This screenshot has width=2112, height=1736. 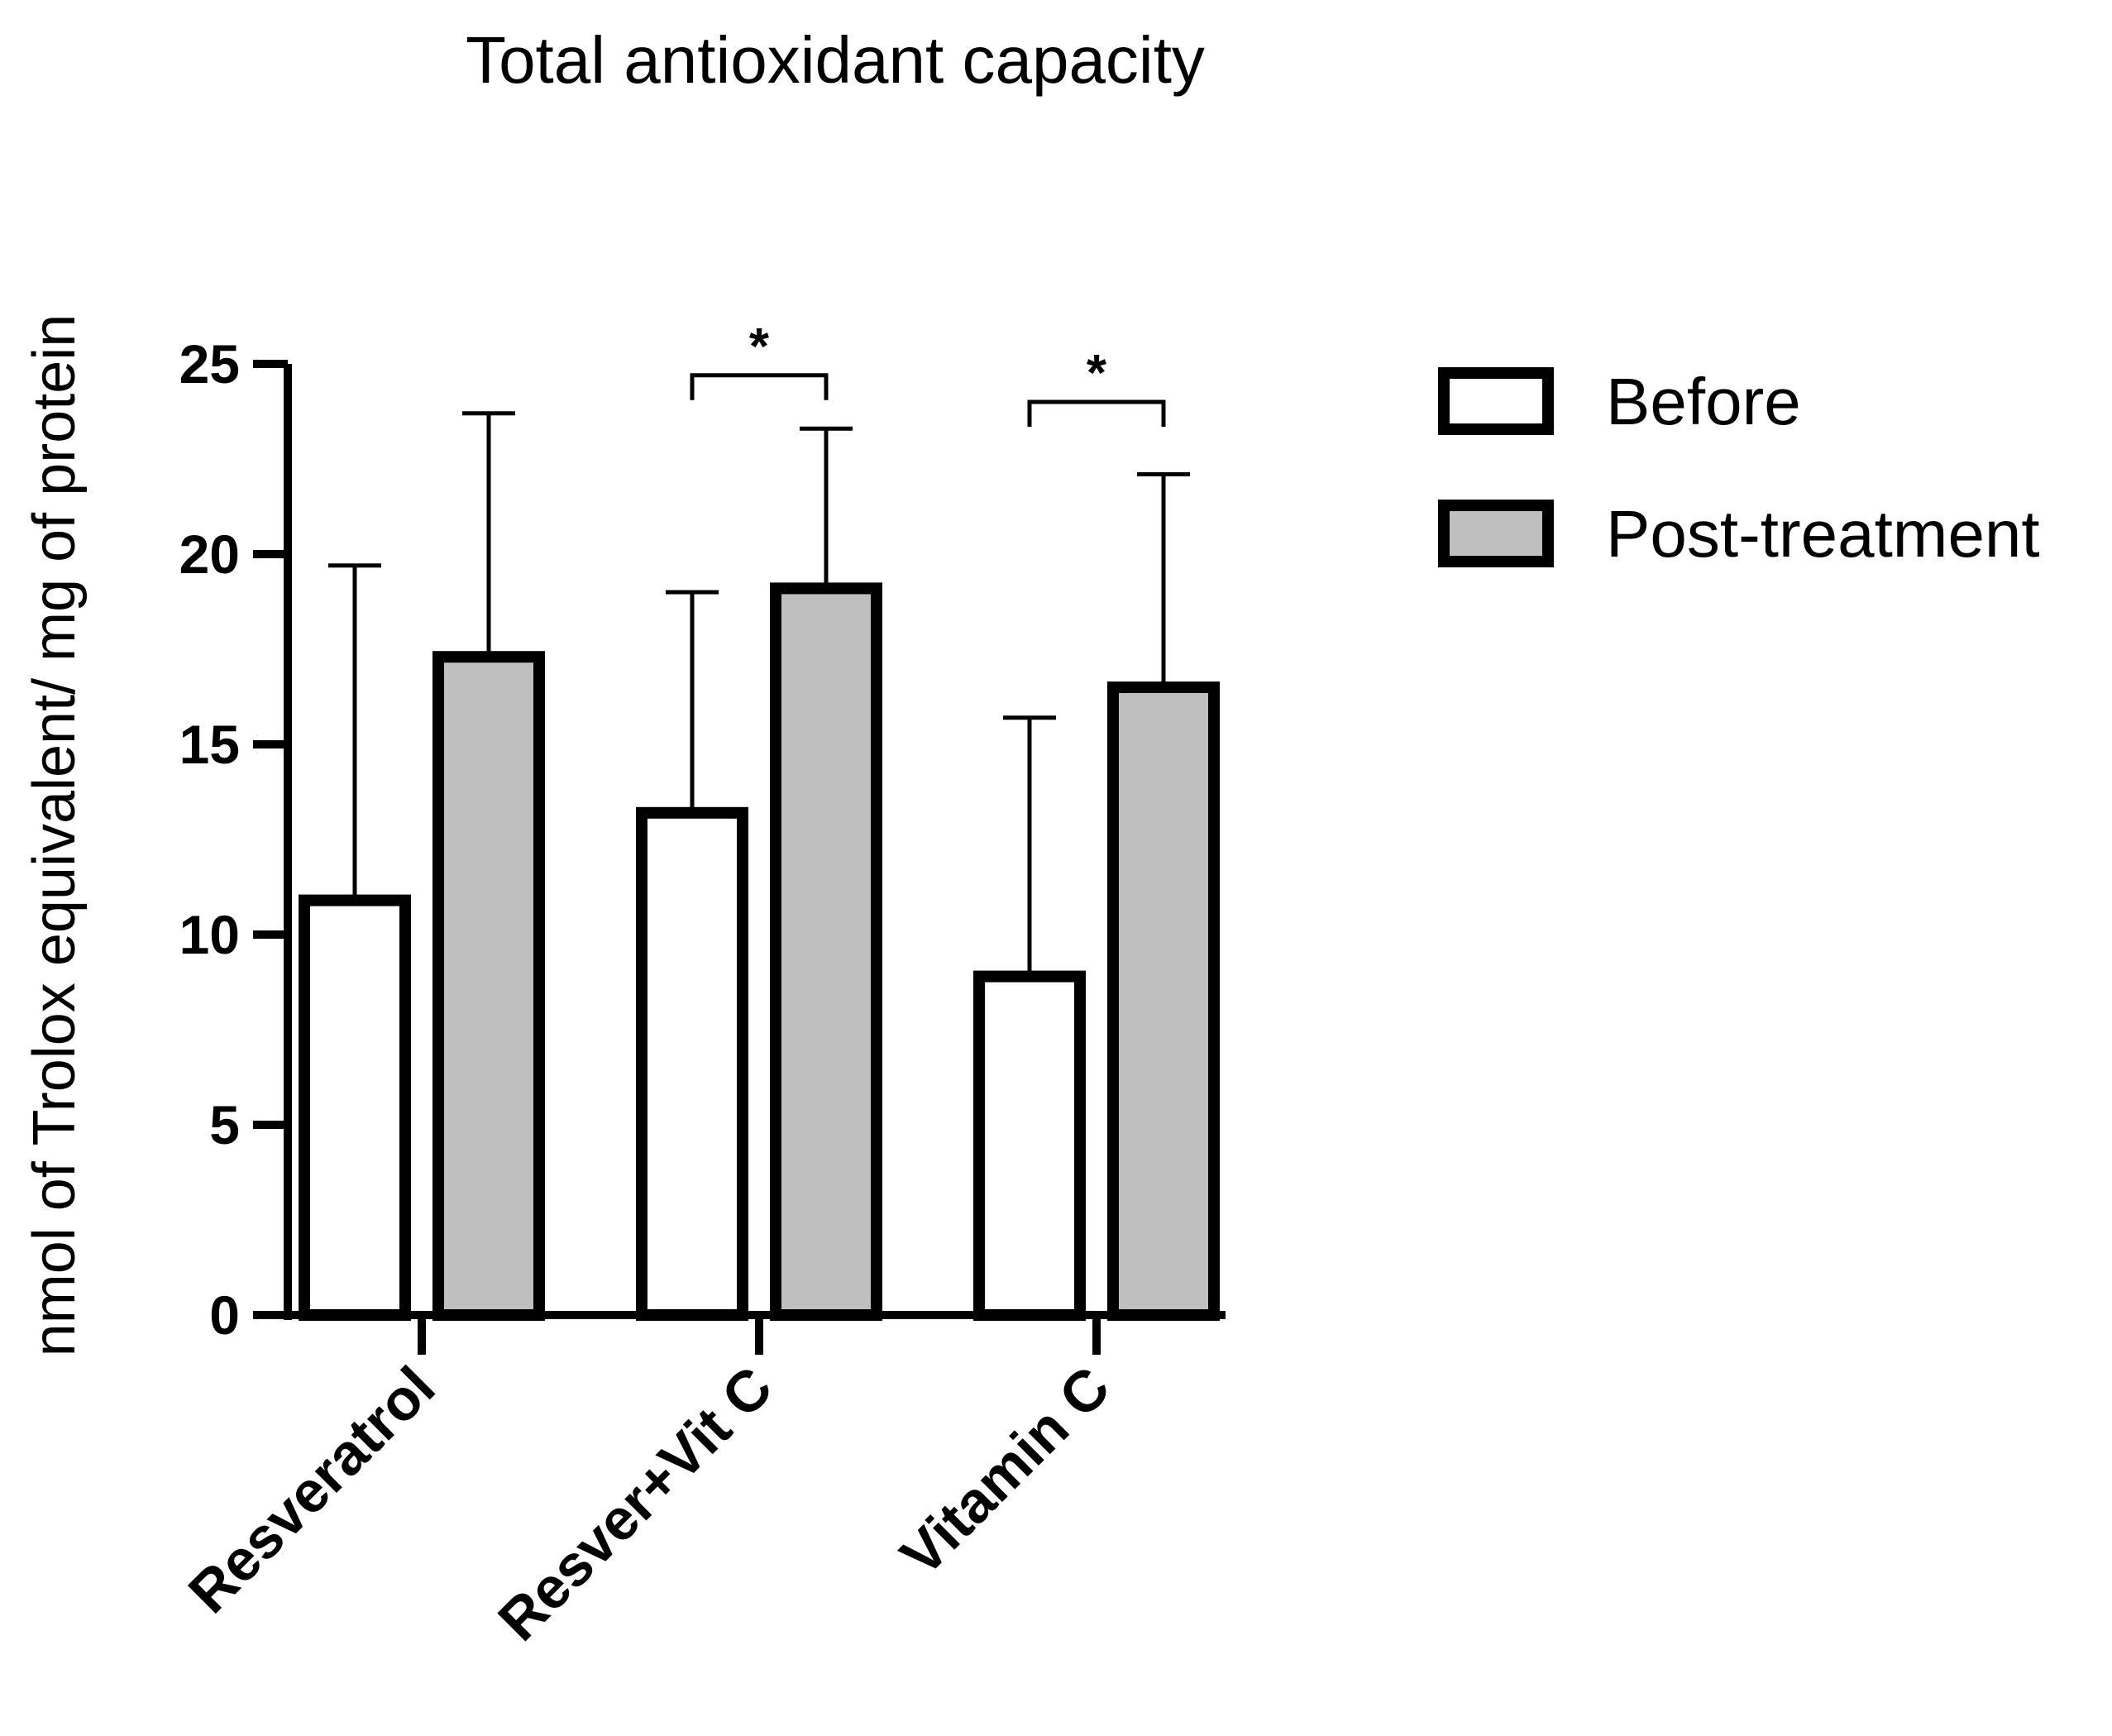 I want to click on y-tick-label: 10, so click(x=209, y=934).